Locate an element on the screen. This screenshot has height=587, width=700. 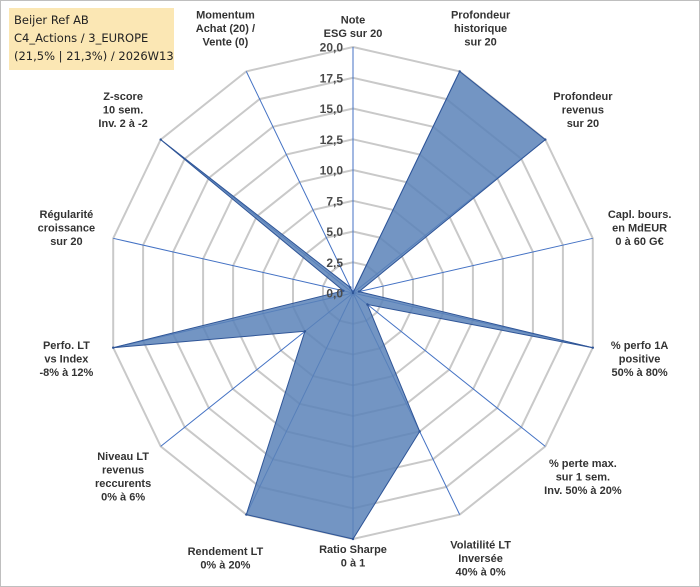
tick-label: 5,0 is located at coordinates (334, 232).